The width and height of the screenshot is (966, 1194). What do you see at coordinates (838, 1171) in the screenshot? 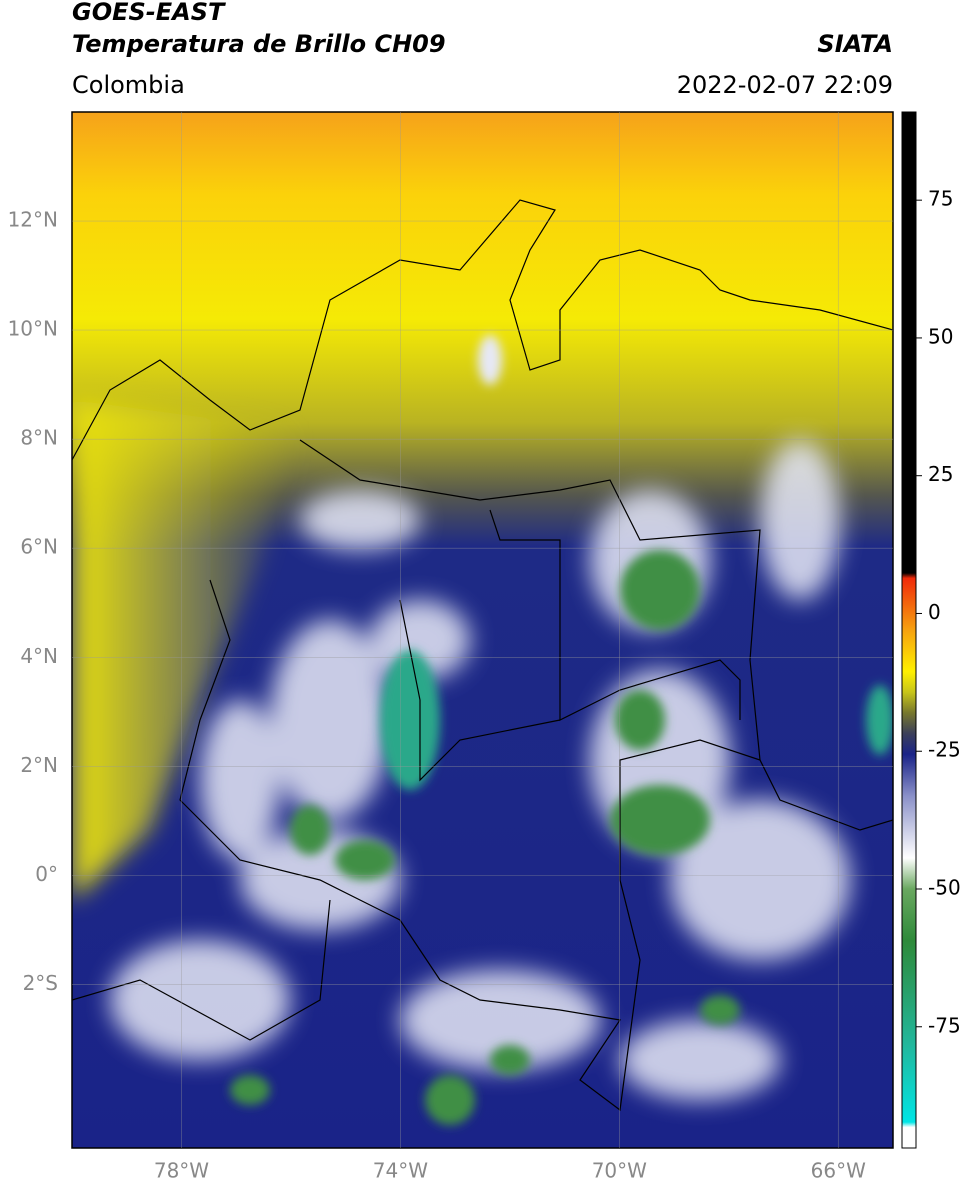
I see `lon-tick-label: 66°W` at bounding box center [838, 1171].